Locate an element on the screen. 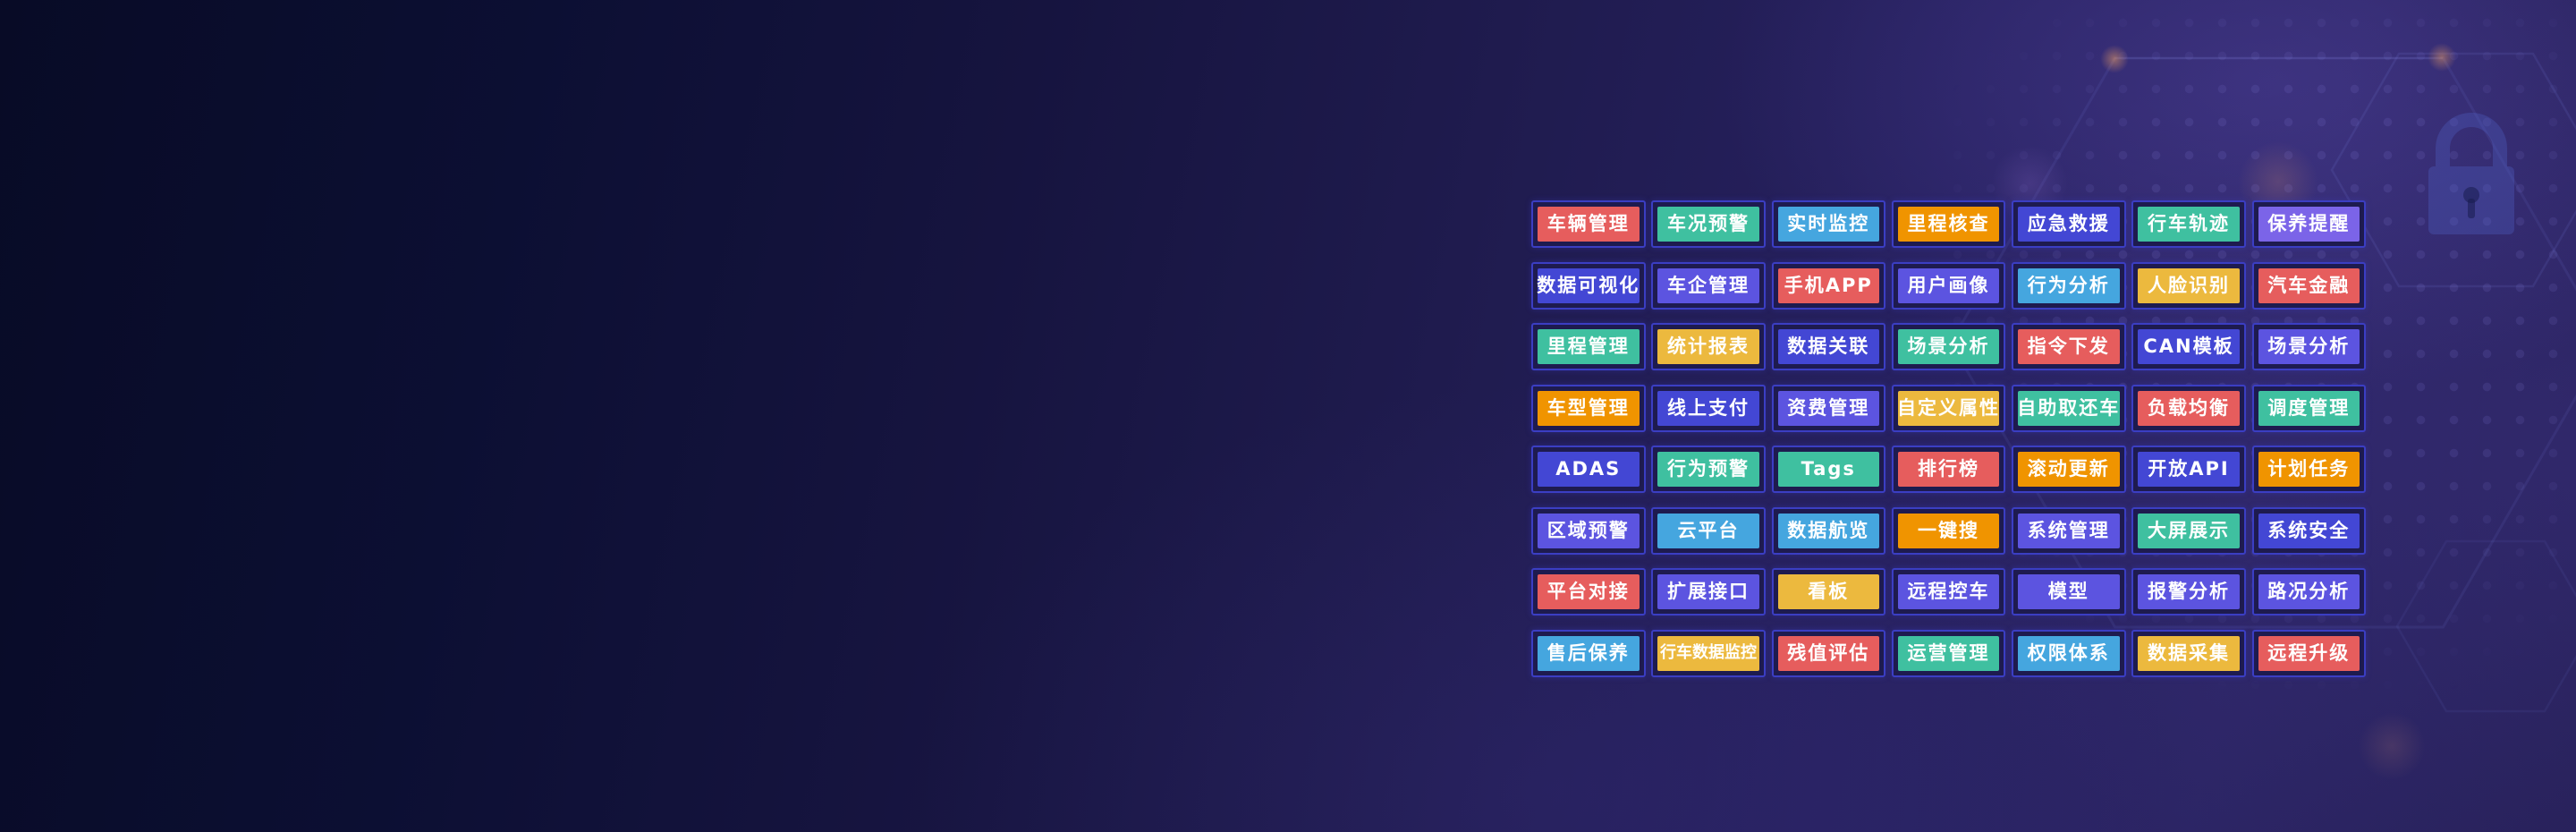 Image resolution: width=2576 pixels, height=832 pixels. feature-button: 保养提醒 is located at coordinates (2309, 224).